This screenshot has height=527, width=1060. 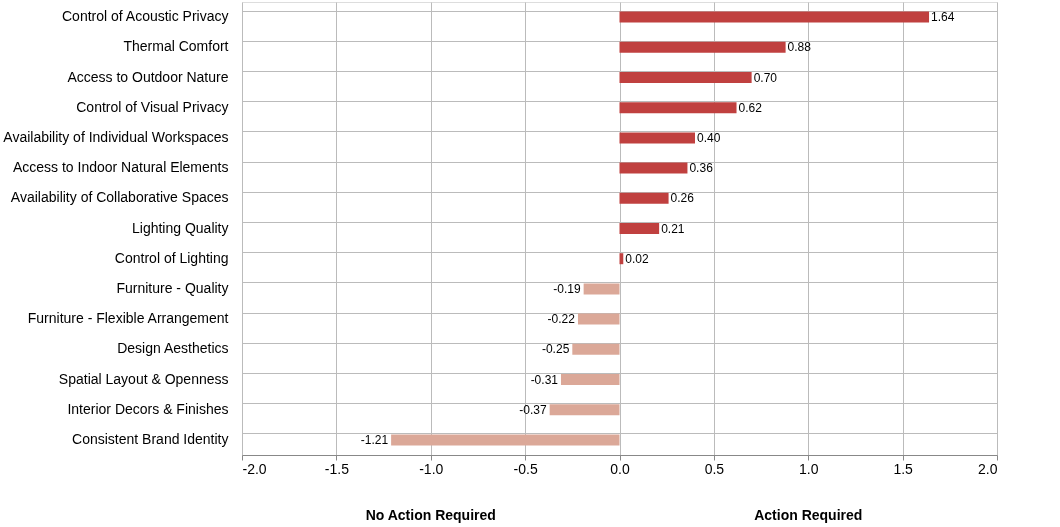 What do you see at coordinates (544, 379) in the screenshot?
I see `data-label: -0.31` at bounding box center [544, 379].